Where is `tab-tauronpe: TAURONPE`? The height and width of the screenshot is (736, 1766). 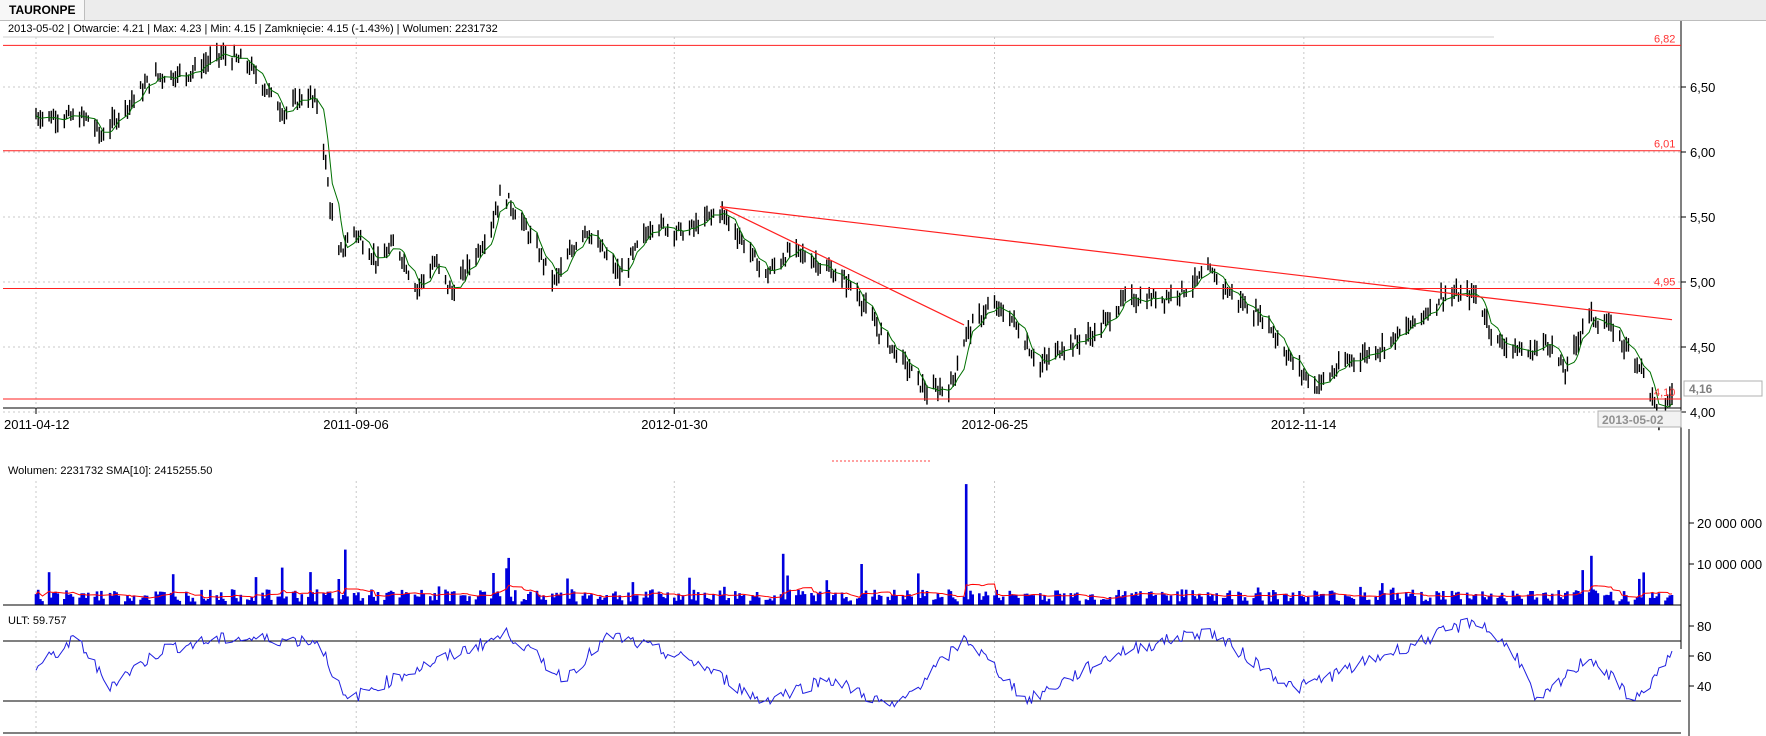 tab-tauronpe: TAURONPE is located at coordinates (43, 10).